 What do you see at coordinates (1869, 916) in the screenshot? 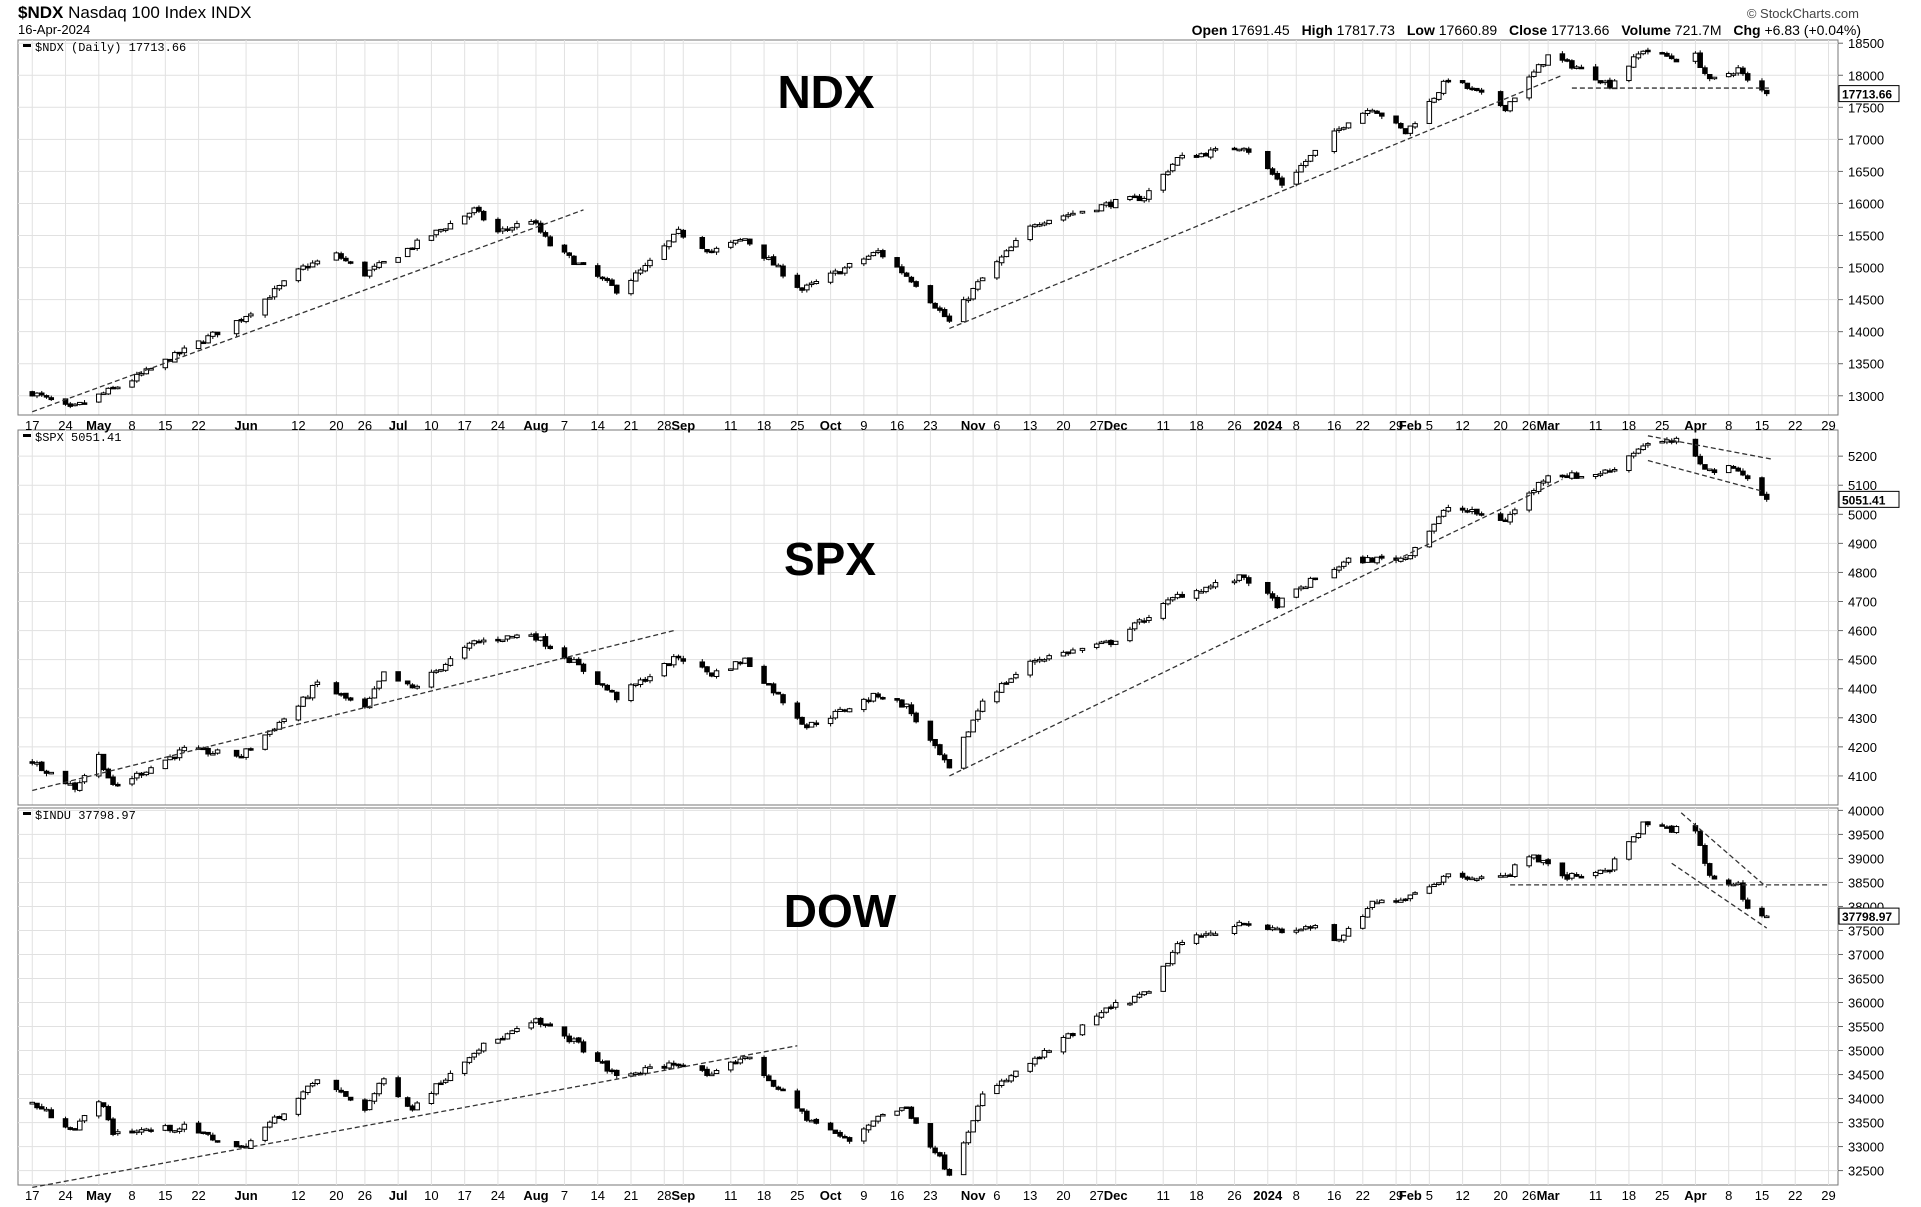
I see `last-price-box` at bounding box center [1869, 916].